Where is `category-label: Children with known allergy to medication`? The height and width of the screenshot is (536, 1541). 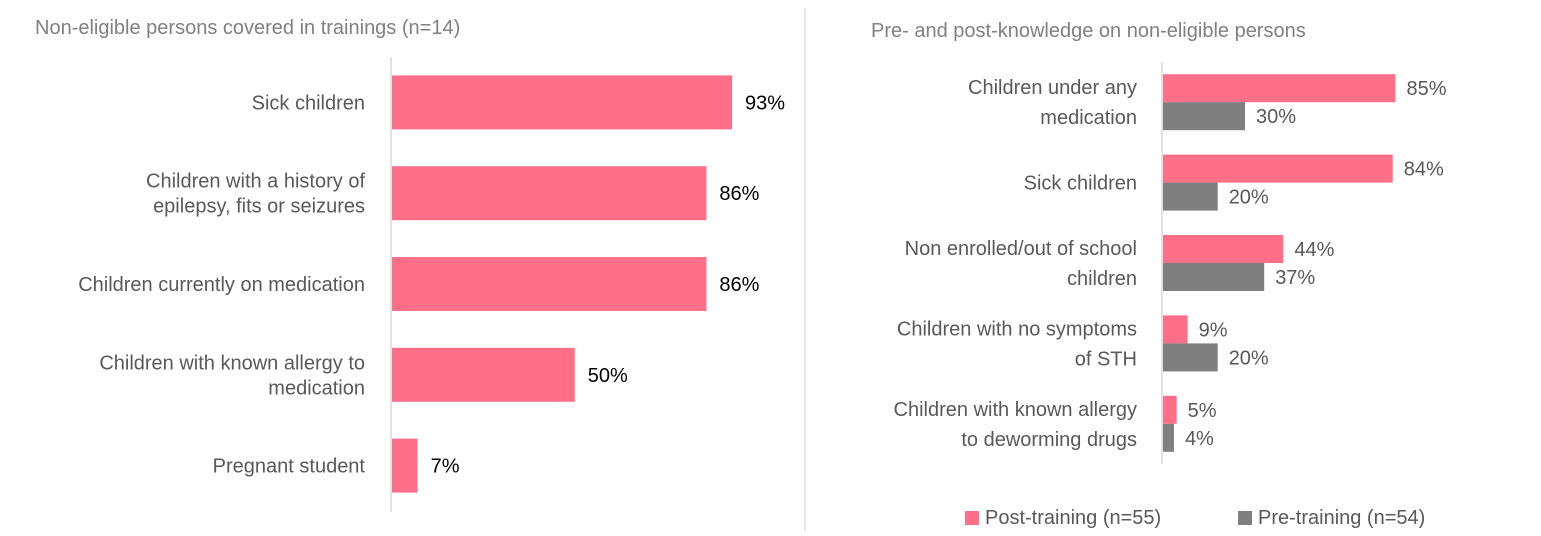 category-label: Children with known allergy to medication is located at coordinates (232, 375).